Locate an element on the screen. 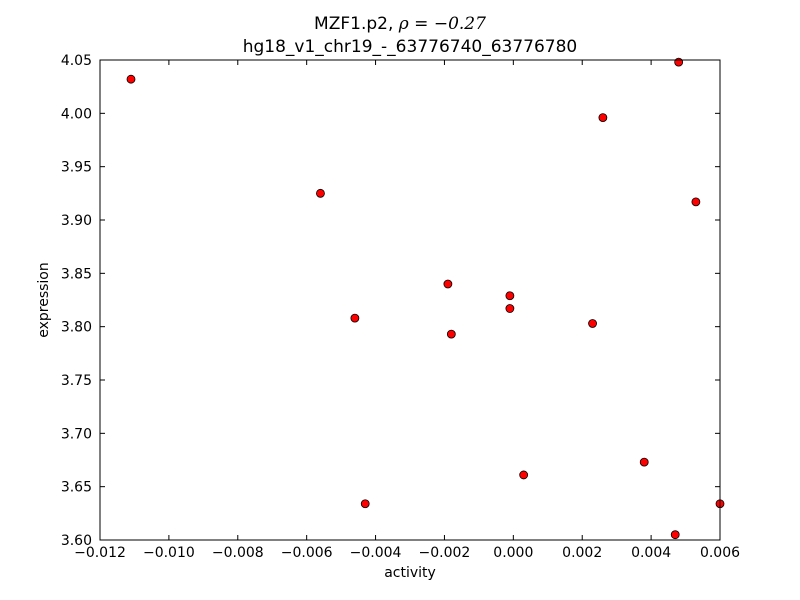 This screenshot has width=800, height=600. y-tick-label: 3.70 is located at coordinates (76, 434).